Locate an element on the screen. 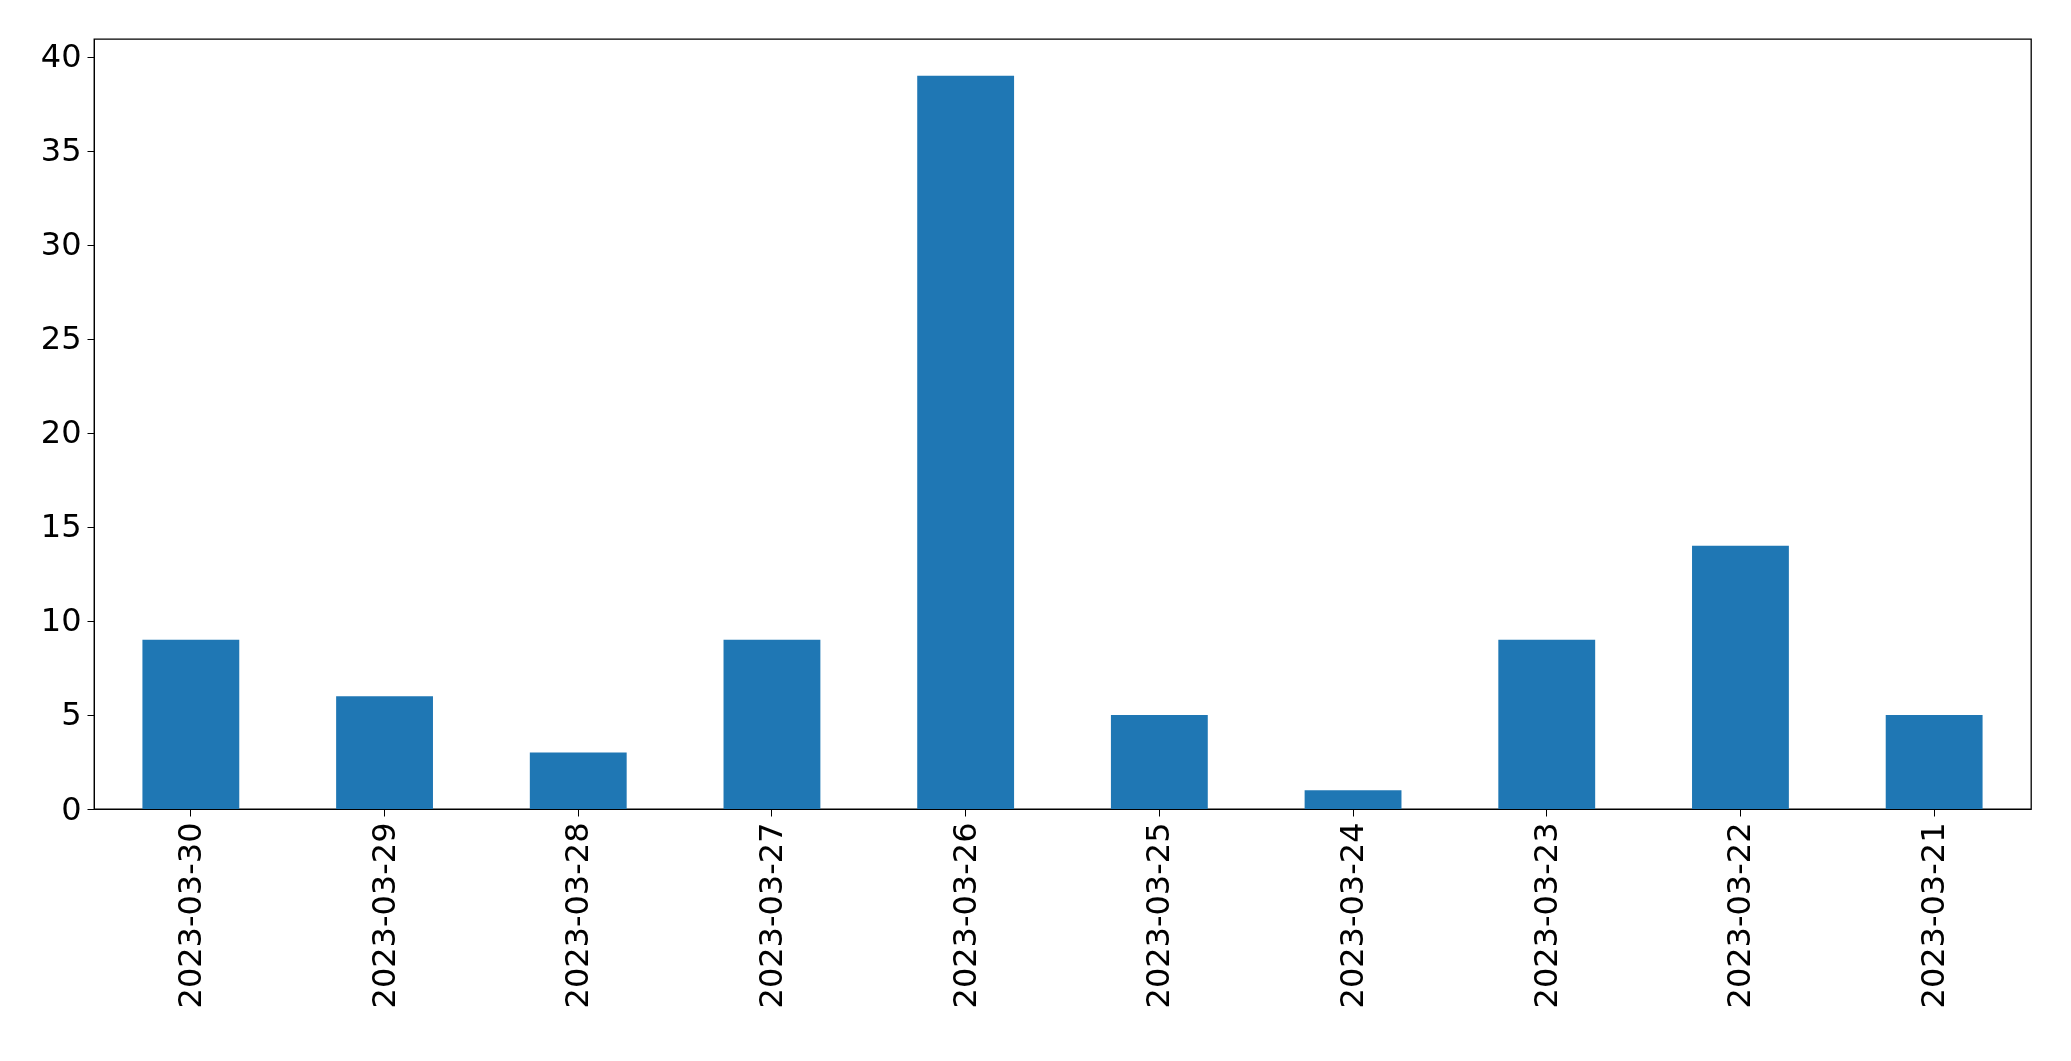 The height and width of the screenshot is (1061, 2071). x-tick-label: 2023-03-21 is located at coordinates (1933, 915).